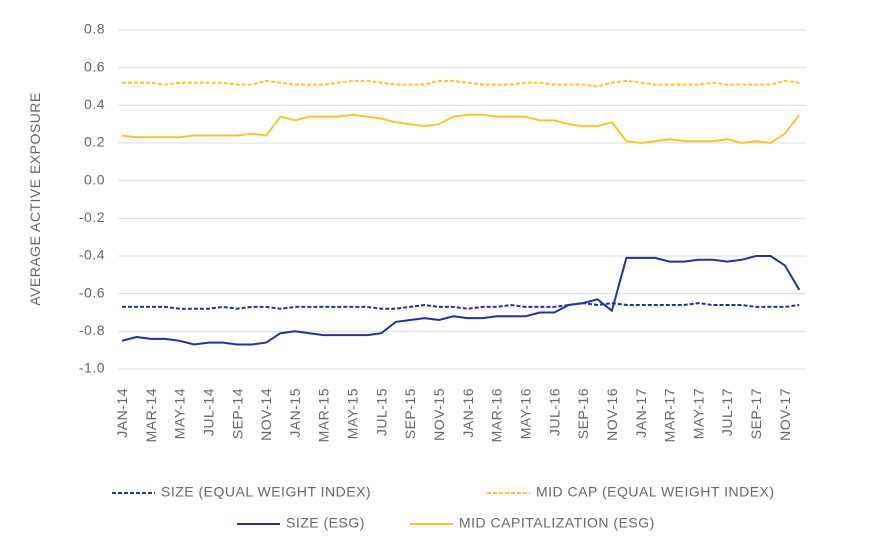  What do you see at coordinates (94, 179) in the screenshot?
I see `y-tick-label: 0.0` at bounding box center [94, 179].